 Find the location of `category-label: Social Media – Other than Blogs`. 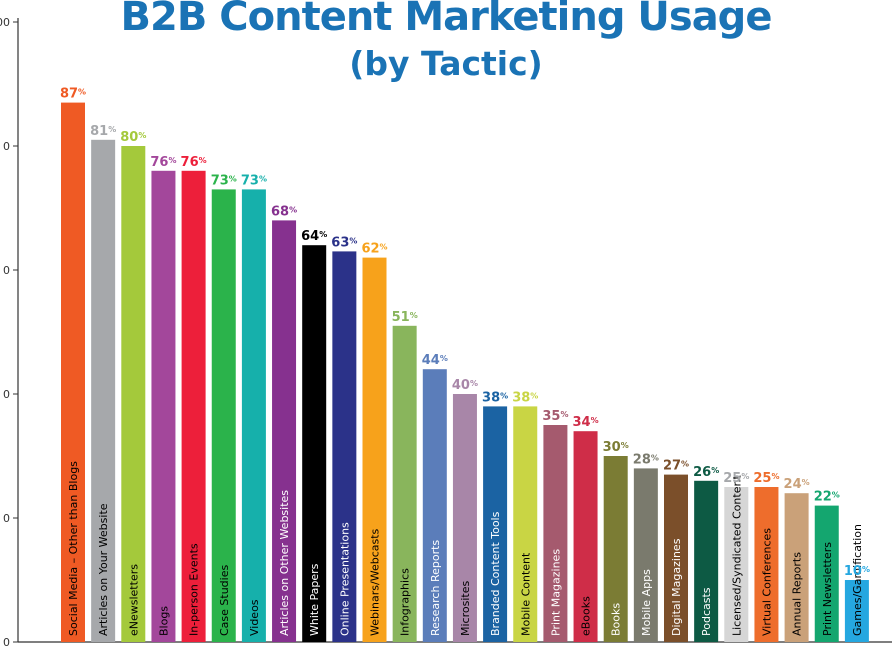

category-label: Social Media – Other than Blogs is located at coordinates (73, 548).